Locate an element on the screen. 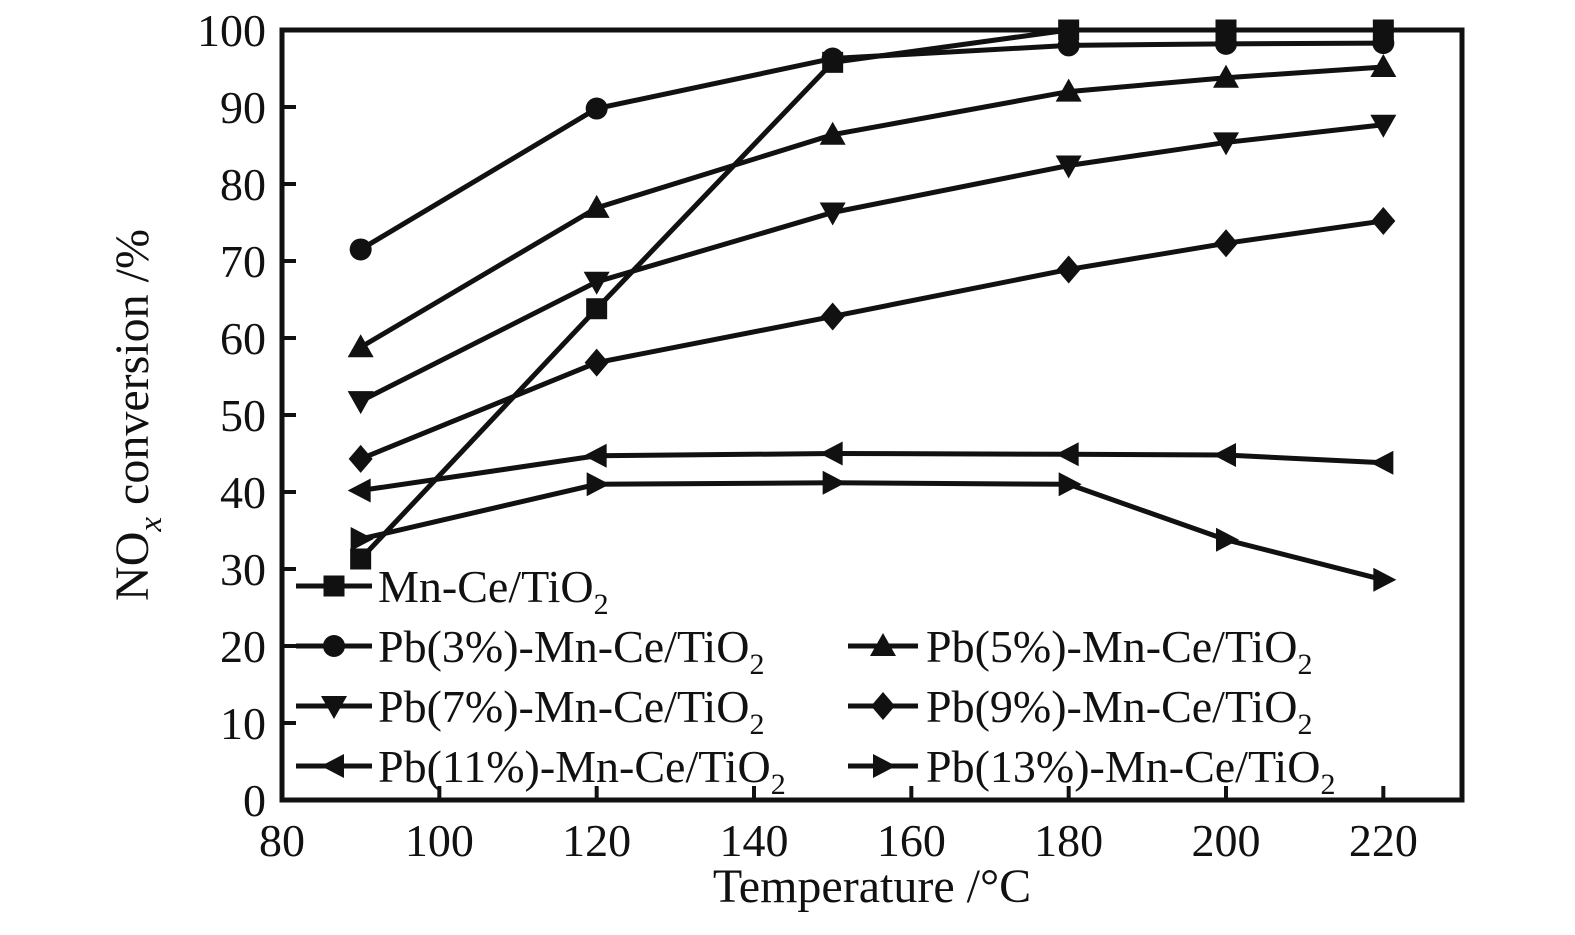 The width and height of the screenshot is (1575, 935). y-tick-label: 30 is located at coordinates (243, 569).